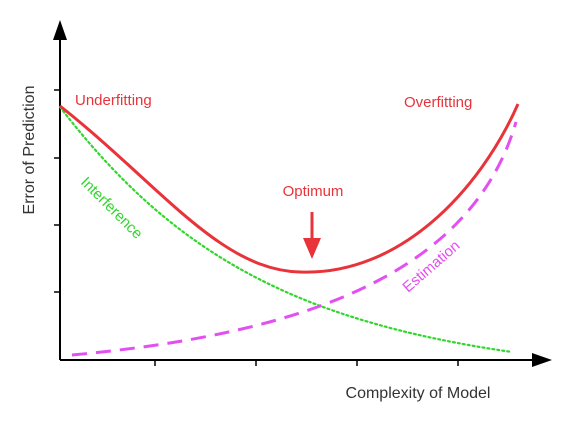  I want to click on x-axis-ticks, so click(306, 363).